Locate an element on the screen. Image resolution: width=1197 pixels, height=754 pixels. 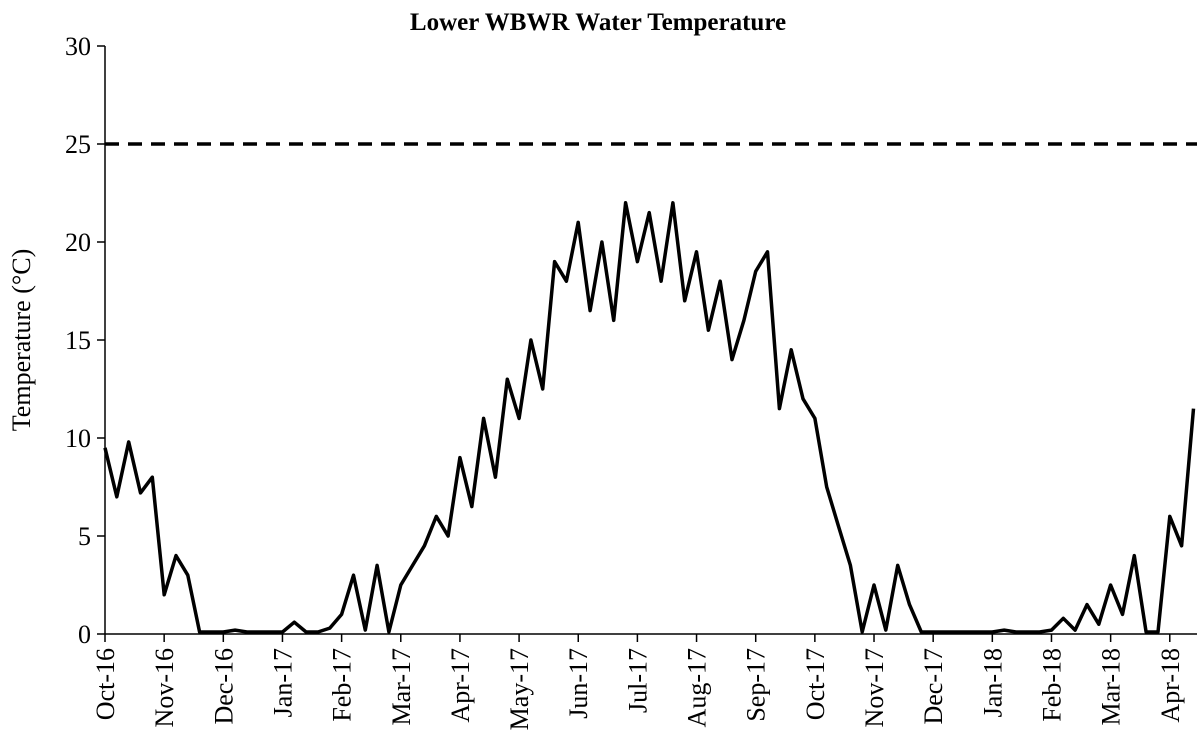
x-tick-label: Jul-17 is located at coordinates (637, 680).